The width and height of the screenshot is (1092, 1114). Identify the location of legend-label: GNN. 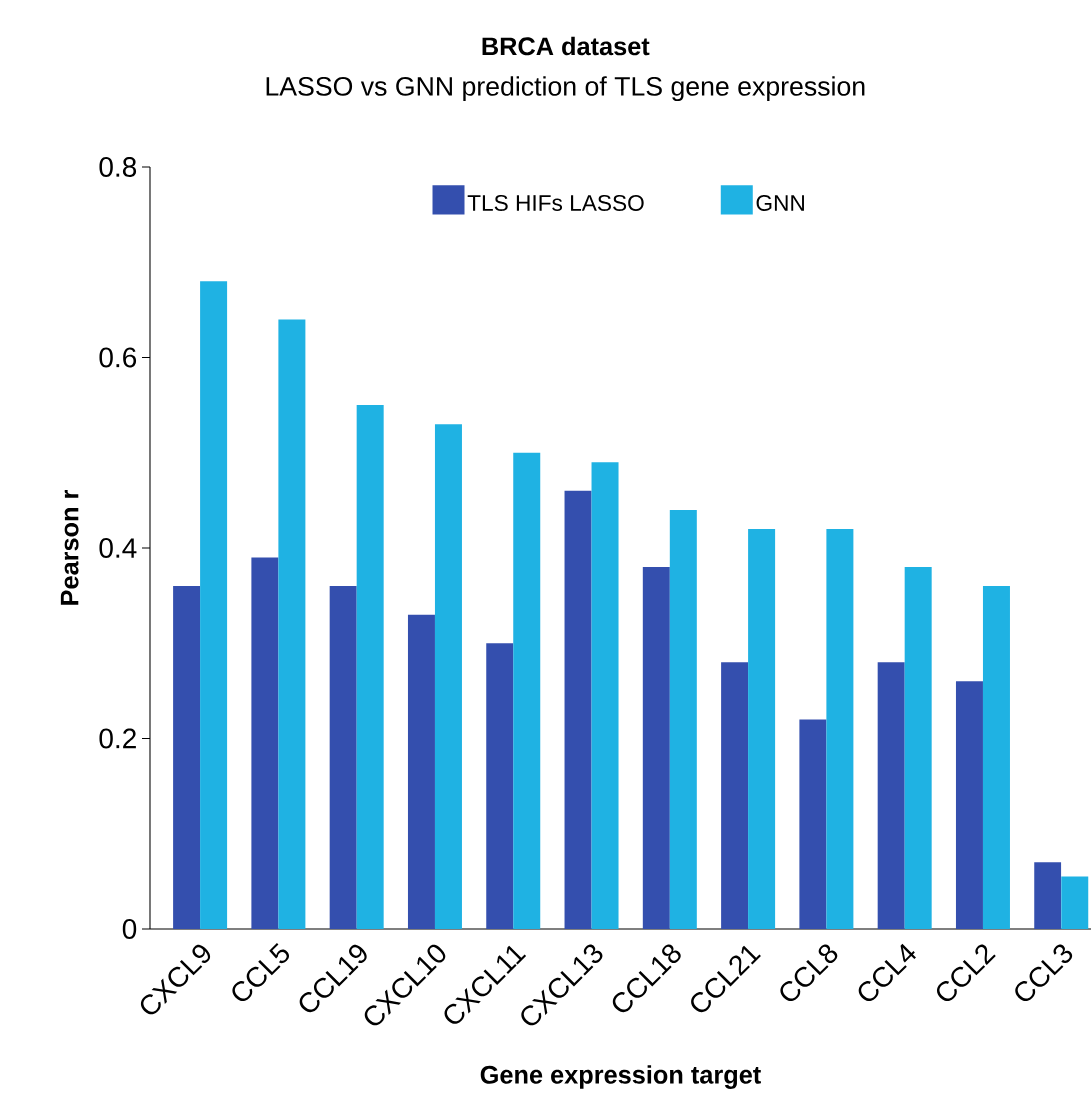
(780, 202).